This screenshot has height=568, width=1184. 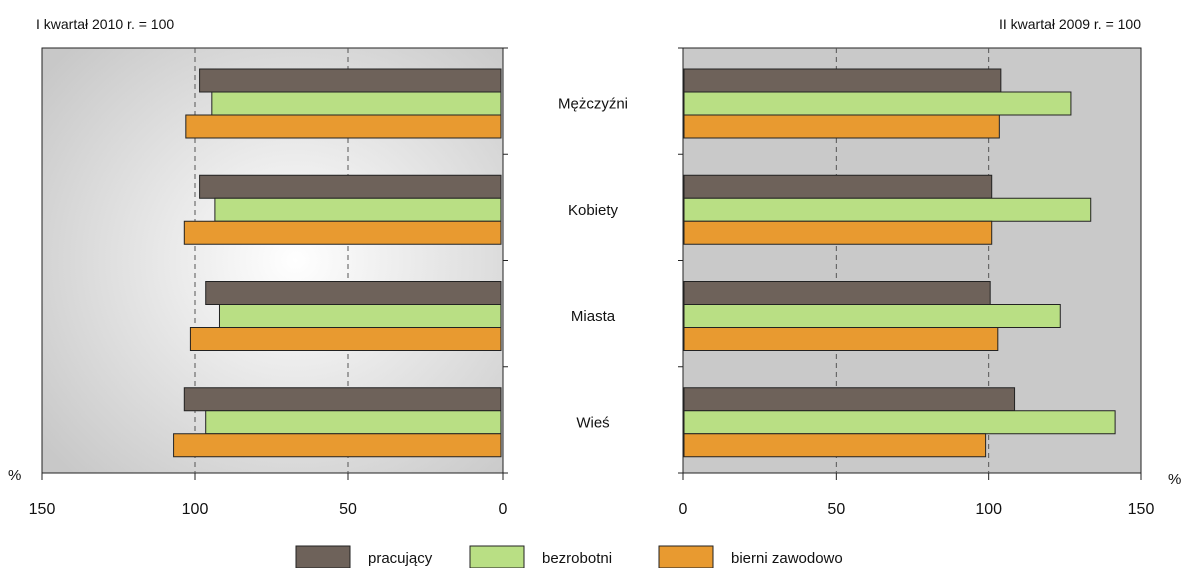 I want to click on right-subtitle: II kwartał 2009 r. = 100, so click(x=1070, y=24).